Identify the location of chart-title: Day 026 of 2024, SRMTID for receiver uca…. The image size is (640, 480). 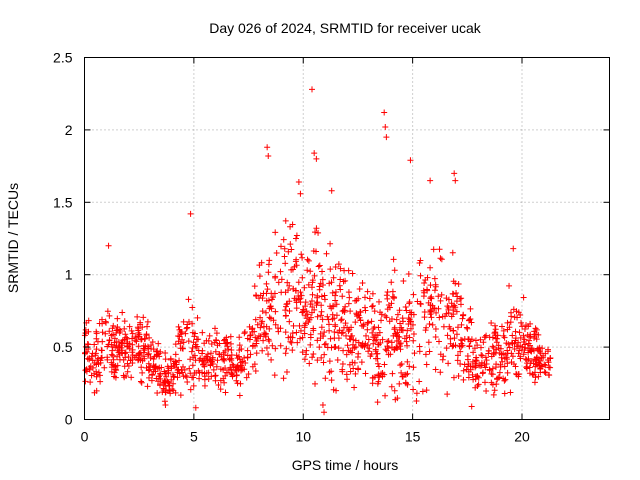
(345, 28).